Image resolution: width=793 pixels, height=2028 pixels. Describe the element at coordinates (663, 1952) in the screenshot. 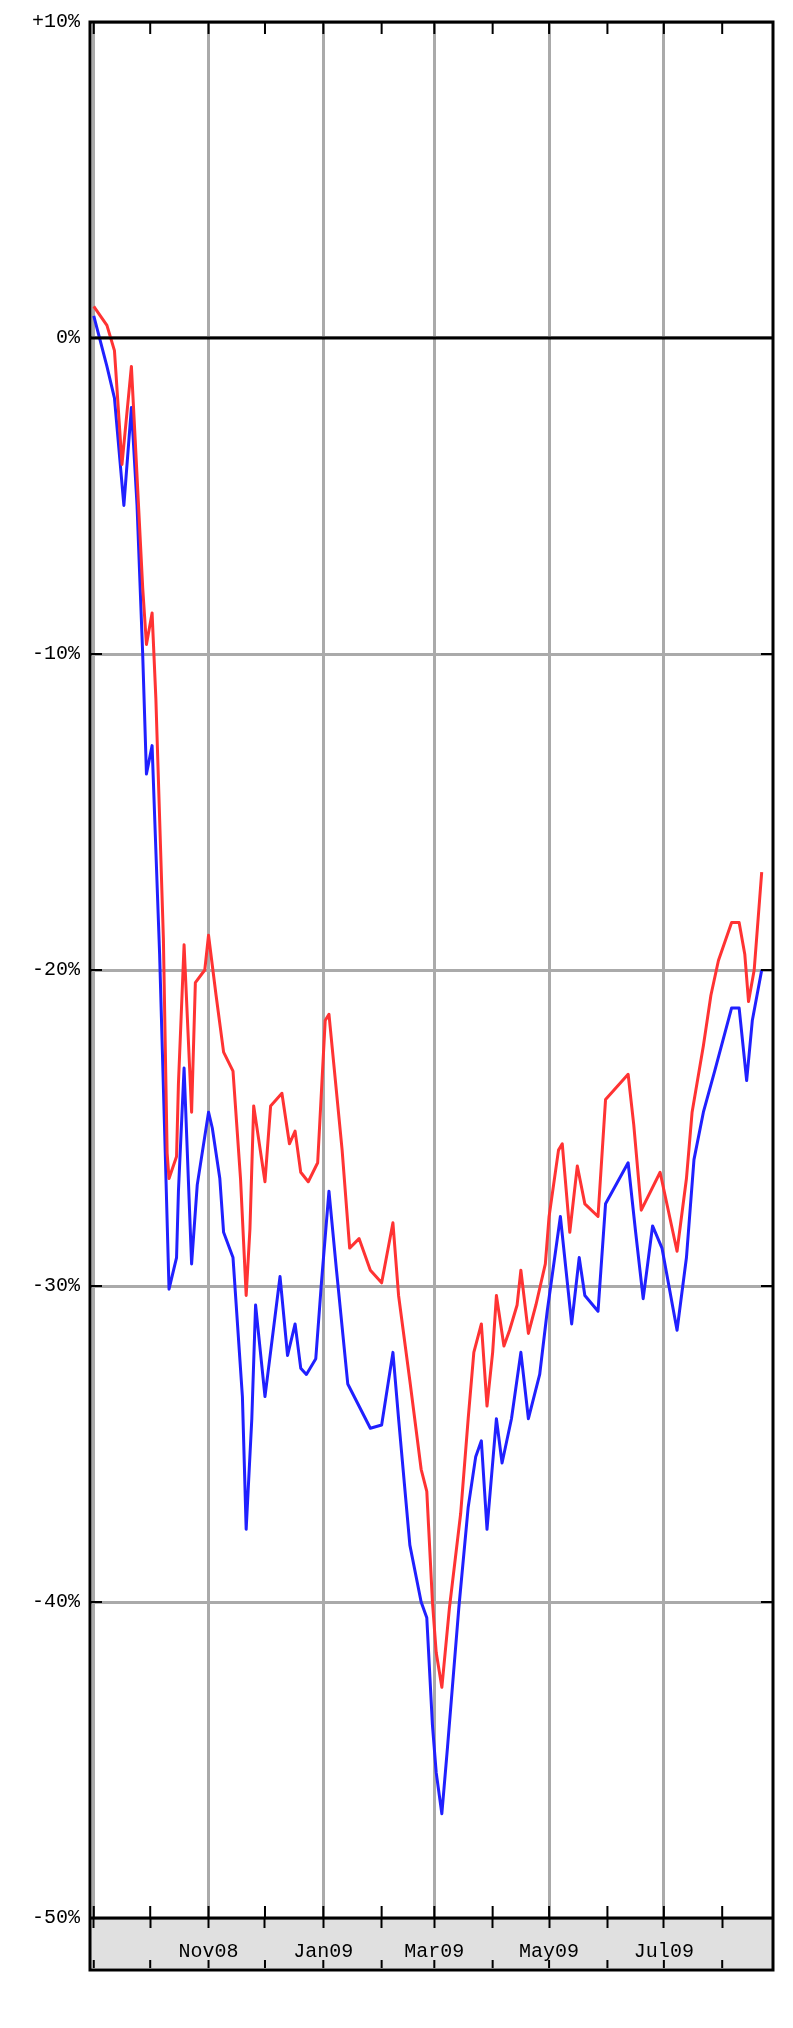

I see `x-tick-label: Jul09` at that location.